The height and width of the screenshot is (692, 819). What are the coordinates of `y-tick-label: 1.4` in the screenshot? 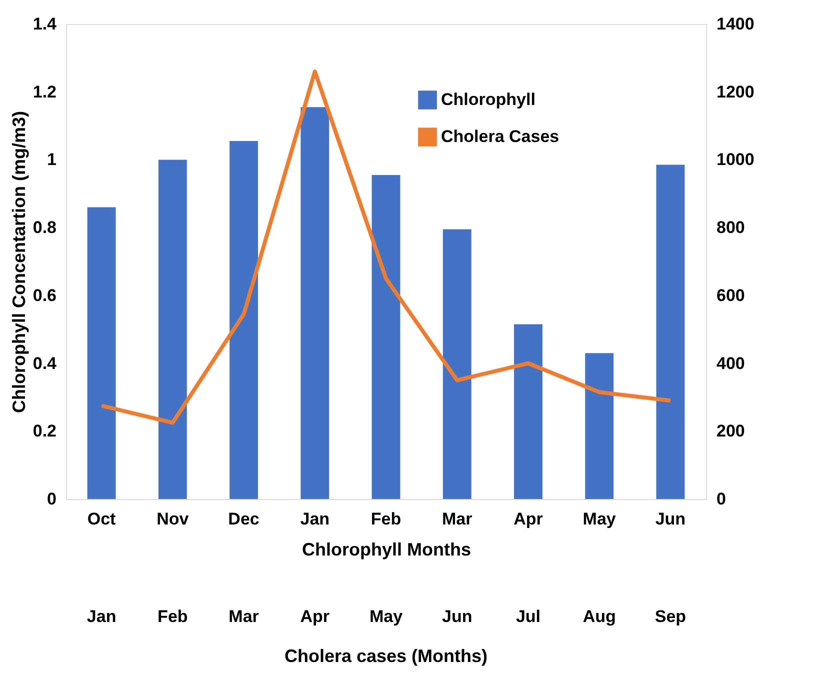 It's located at (45, 24).